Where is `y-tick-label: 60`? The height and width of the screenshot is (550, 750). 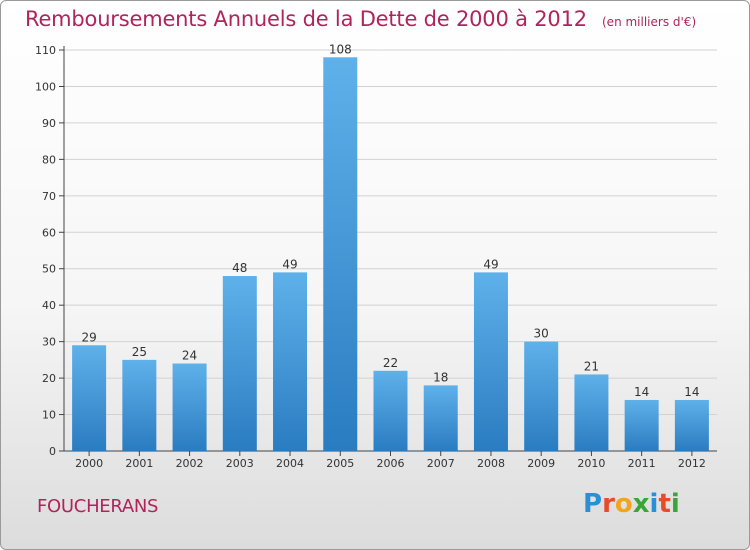 y-tick-label: 60 is located at coordinates (49, 232).